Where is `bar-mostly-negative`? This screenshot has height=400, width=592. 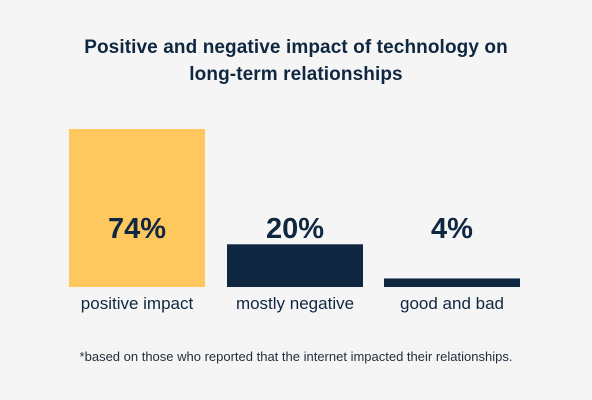
bar-mostly-negative is located at coordinates (295, 265).